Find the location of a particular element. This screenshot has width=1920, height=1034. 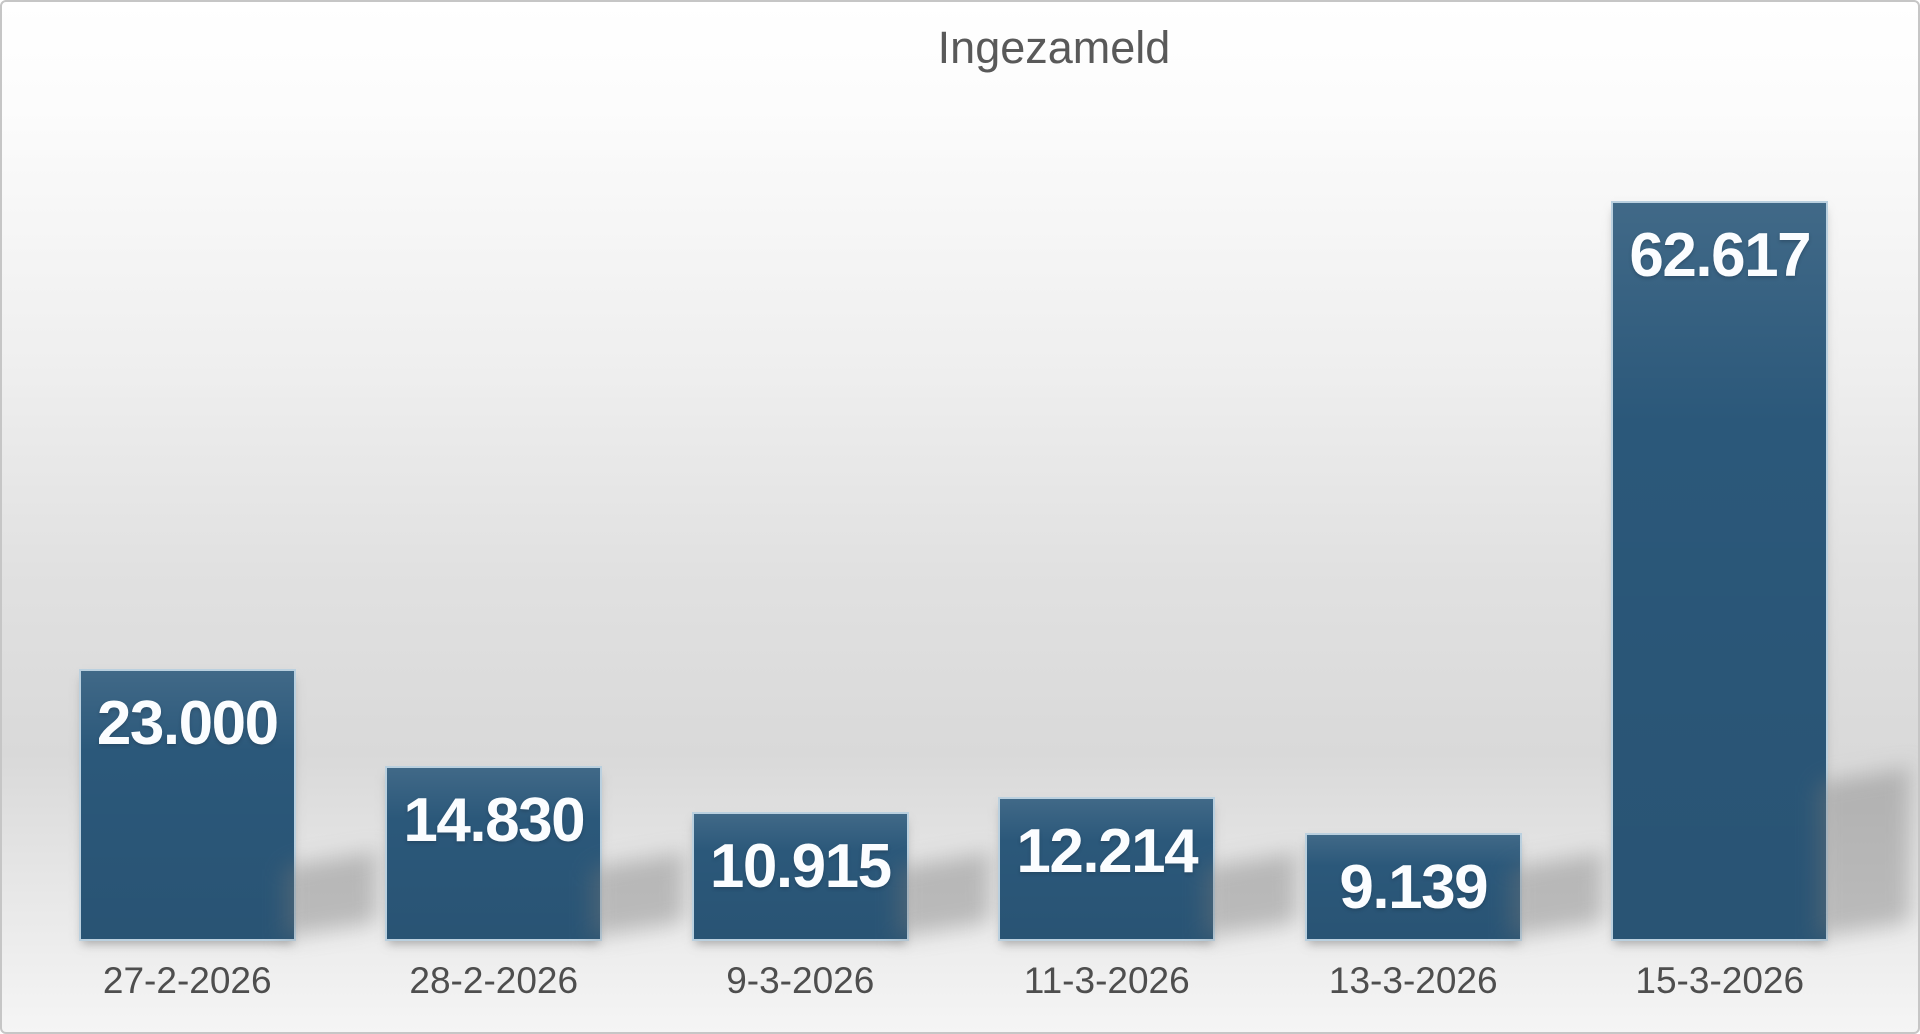

x-axis-label: 27-2-2026 is located at coordinates (187, 980).